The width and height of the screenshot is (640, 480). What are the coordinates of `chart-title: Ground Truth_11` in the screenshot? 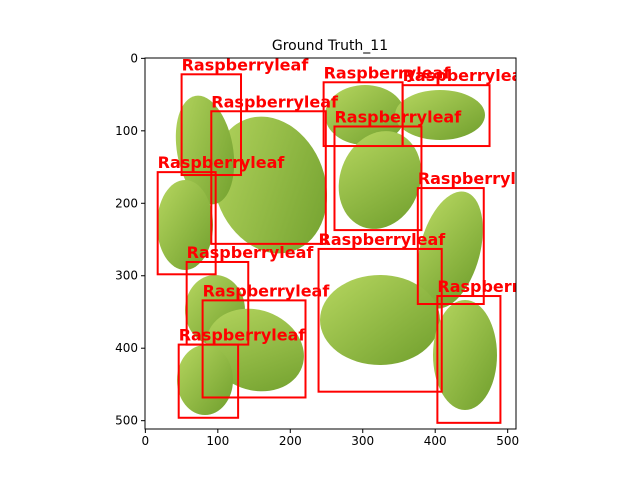 It's located at (330, 46).